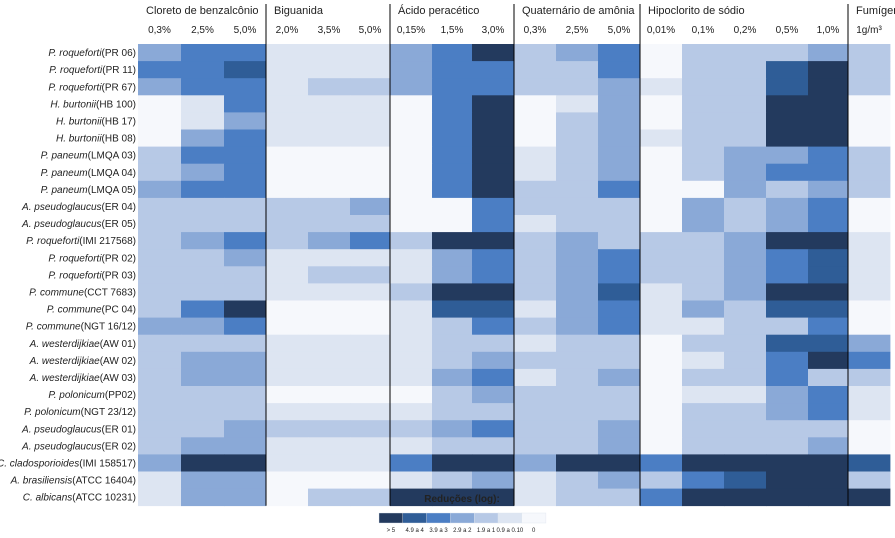 Image resolution: width=895 pixels, height=538 pixels. What do you see at coordinates (875, 11) in the screenshot?
I see `group-label: Fumígeno` at bounding box center [875, 11].